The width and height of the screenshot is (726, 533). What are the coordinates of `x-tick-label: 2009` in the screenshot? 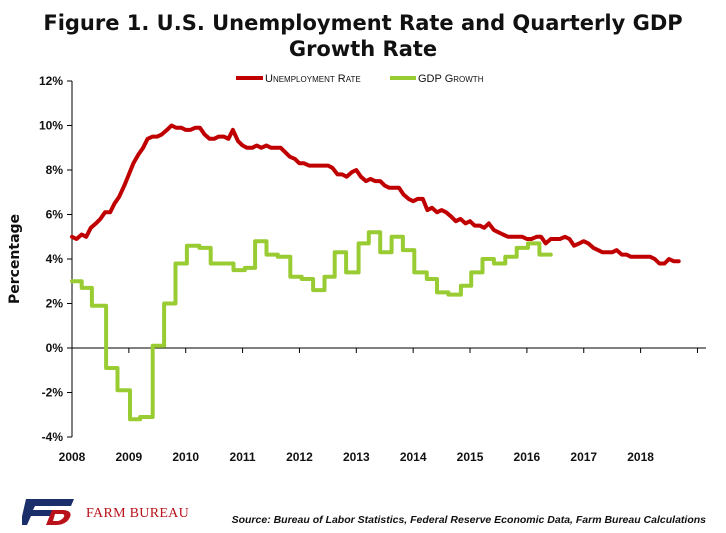 It's located at (129, 457).